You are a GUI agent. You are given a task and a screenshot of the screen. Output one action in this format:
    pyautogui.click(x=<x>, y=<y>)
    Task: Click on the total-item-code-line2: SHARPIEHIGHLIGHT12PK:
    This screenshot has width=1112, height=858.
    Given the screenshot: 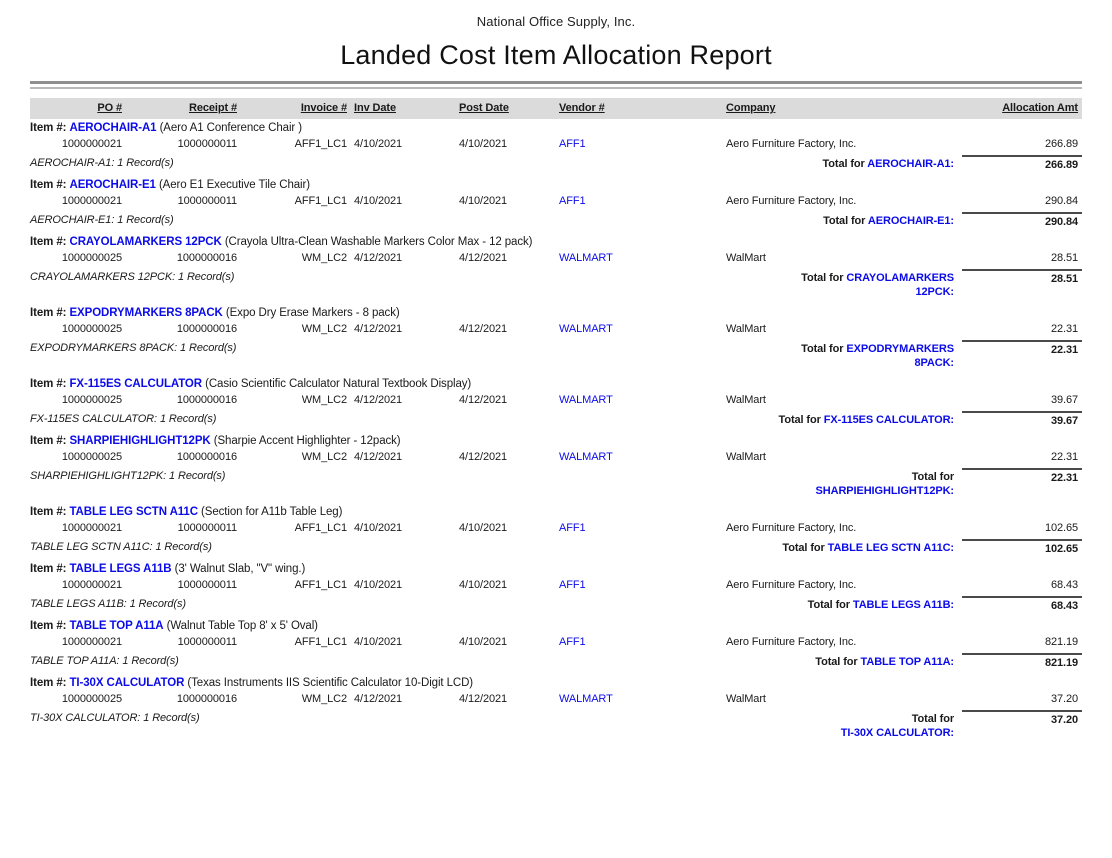 What is the action you would take?
    pyautogui.click(x=885, y=491)
    